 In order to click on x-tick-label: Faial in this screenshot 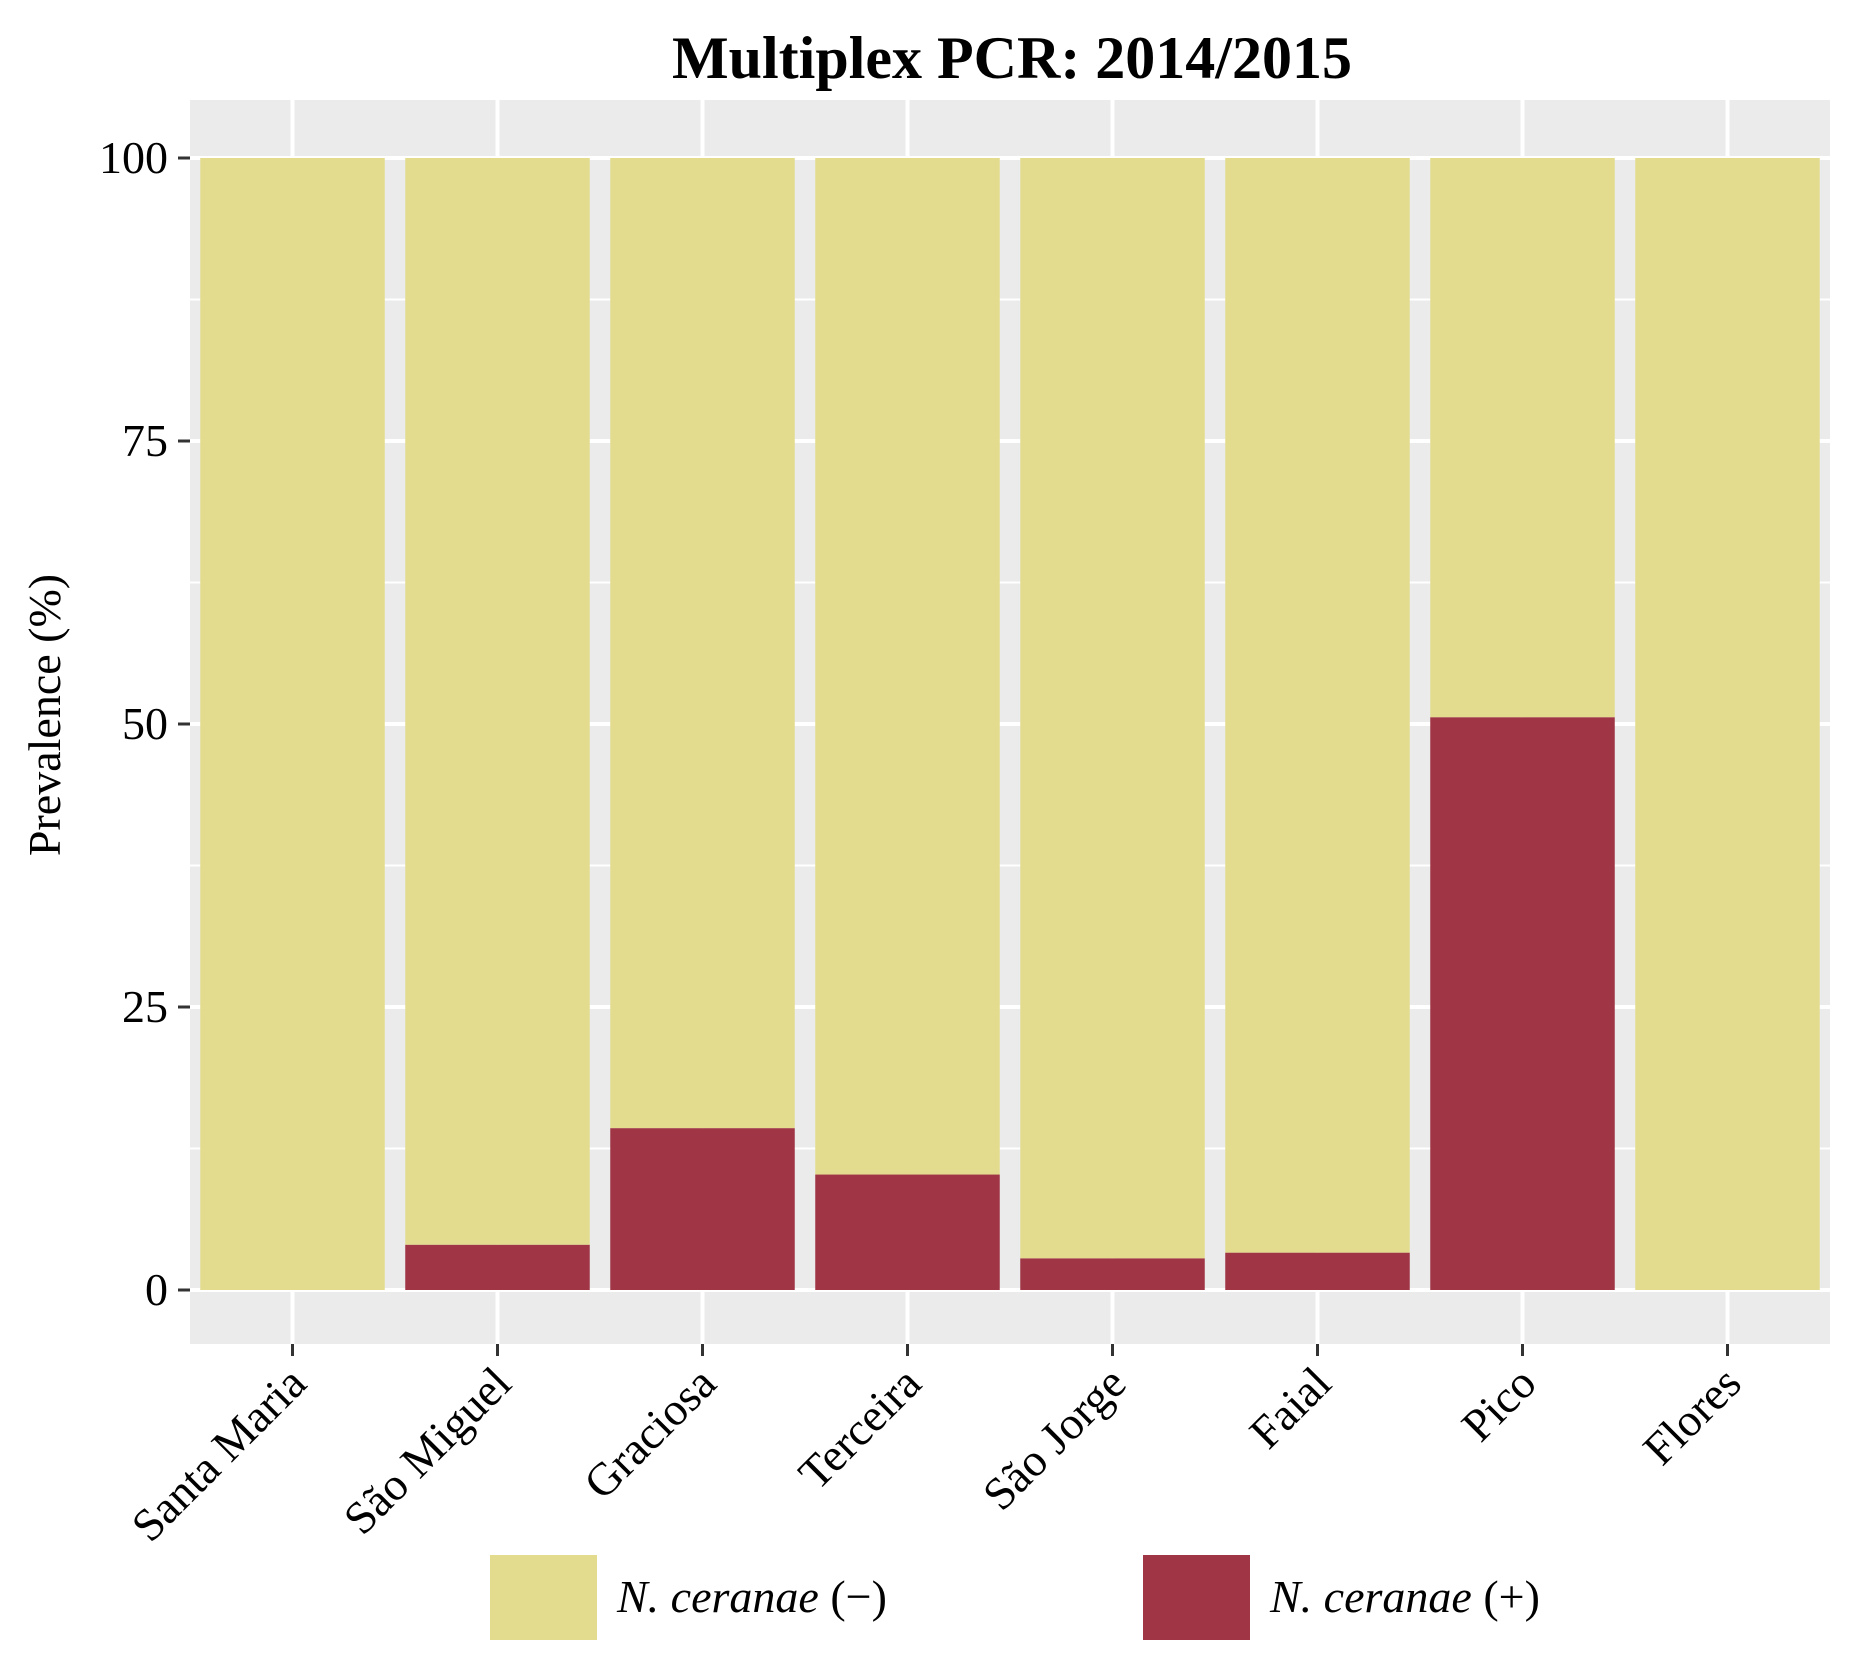, I will do `click(1289, 1407)`.